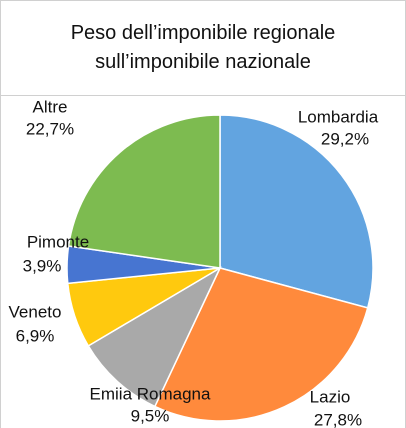 The width and height of the screenshot is (406, 428). I want to click on value-label: 22,7%, so click(50, 128).